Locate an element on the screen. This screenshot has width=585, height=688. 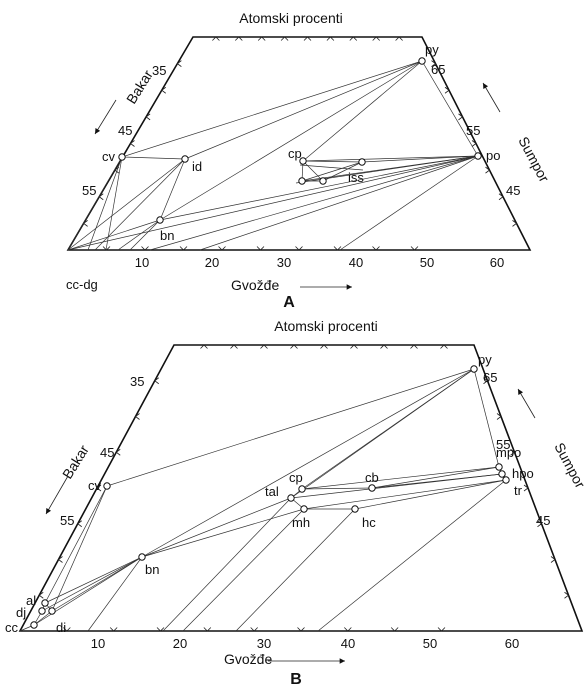
bottom-tick-label: 30 is located at coordinates (264, 643).